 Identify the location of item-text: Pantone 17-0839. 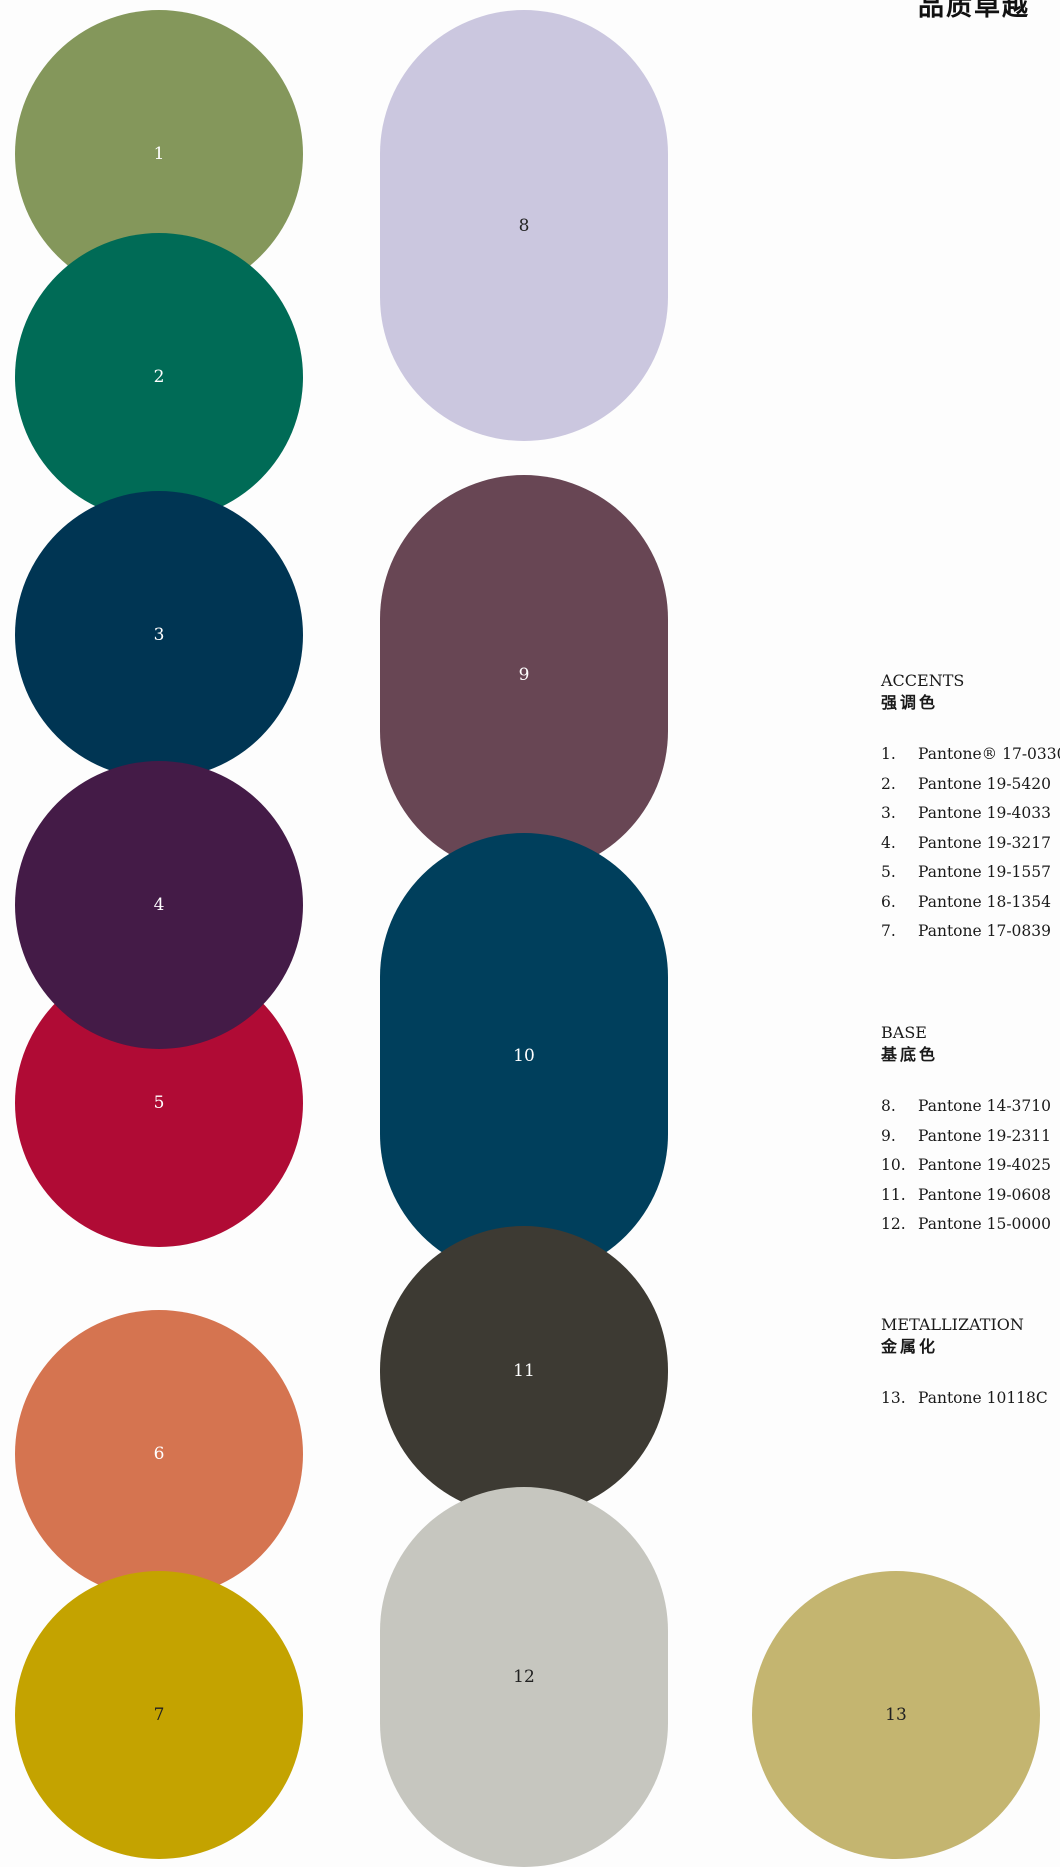
(985, 931).